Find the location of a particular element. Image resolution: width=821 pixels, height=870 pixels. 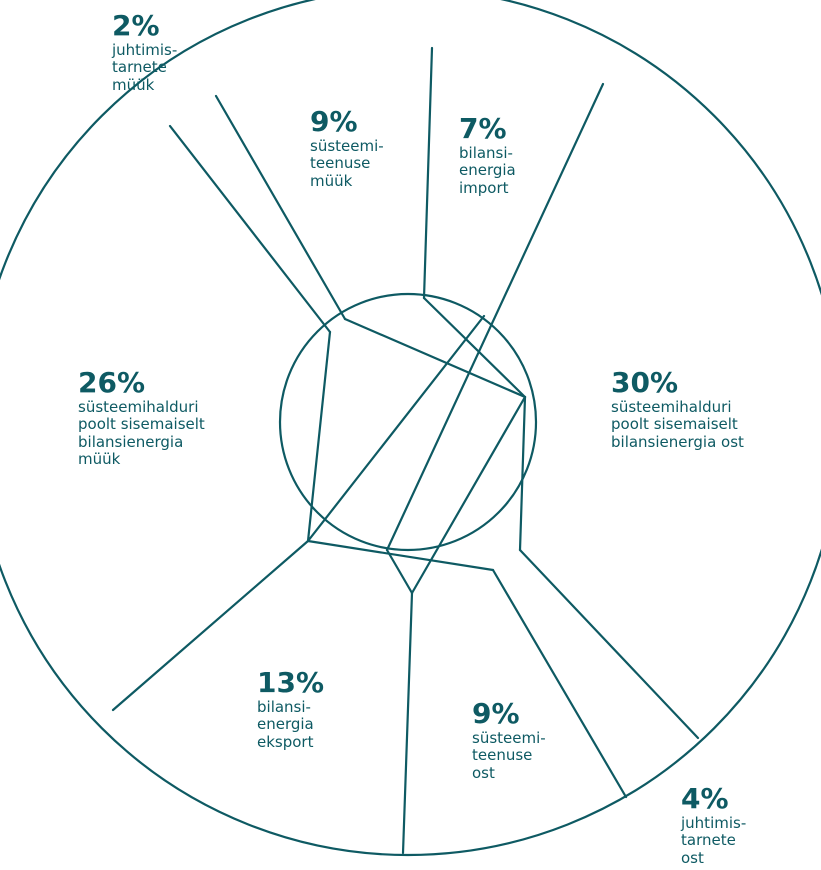

spoke-import-end is located at coordinates (495, 317).